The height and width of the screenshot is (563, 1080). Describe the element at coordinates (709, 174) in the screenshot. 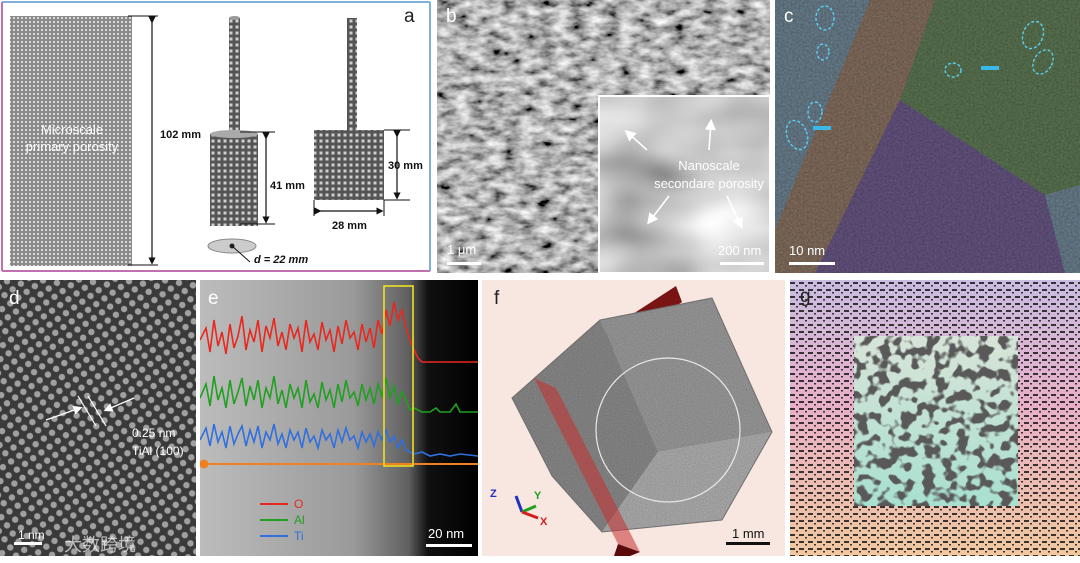

I see `inset-caption: Nanoscale secondare porosity` at that location.